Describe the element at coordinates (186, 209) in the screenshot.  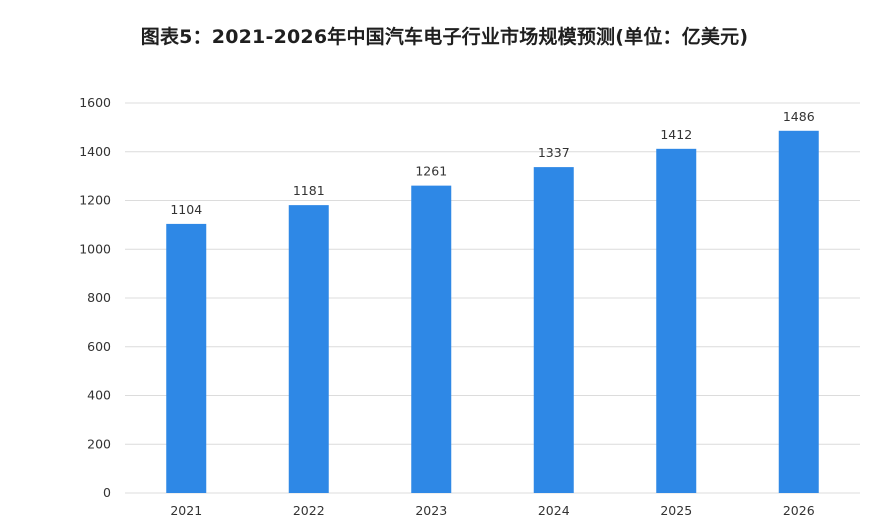
I see `data-label: 1104` at that location.